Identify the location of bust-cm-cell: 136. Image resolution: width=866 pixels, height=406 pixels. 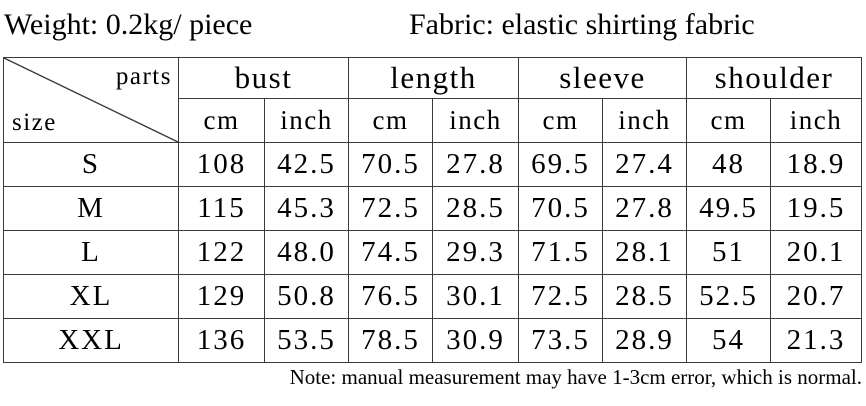
(221, 340).